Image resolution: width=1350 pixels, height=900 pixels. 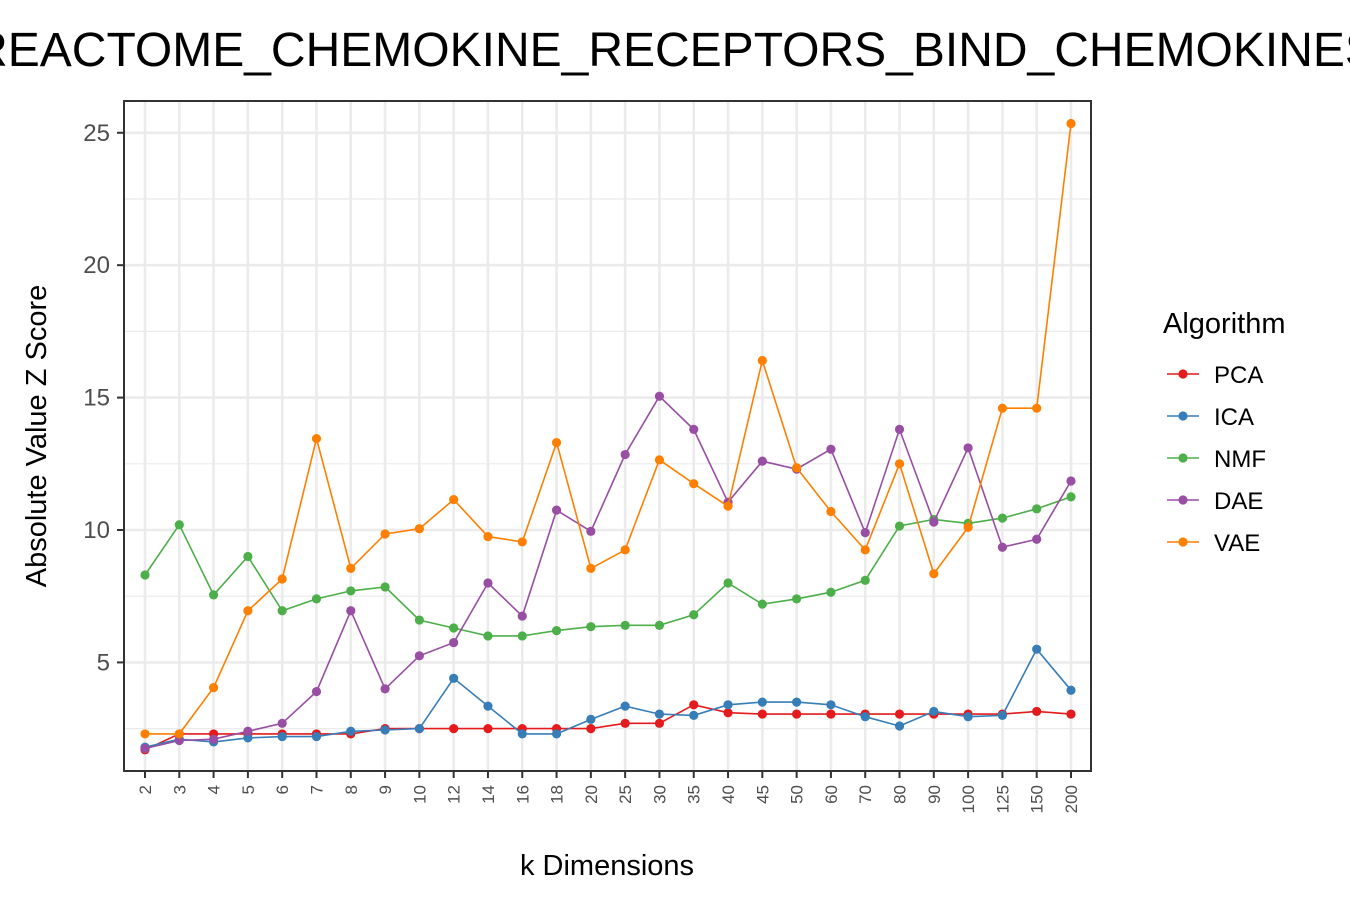 I want to click on y-tick-label: 20, so click(x=96, y=265).